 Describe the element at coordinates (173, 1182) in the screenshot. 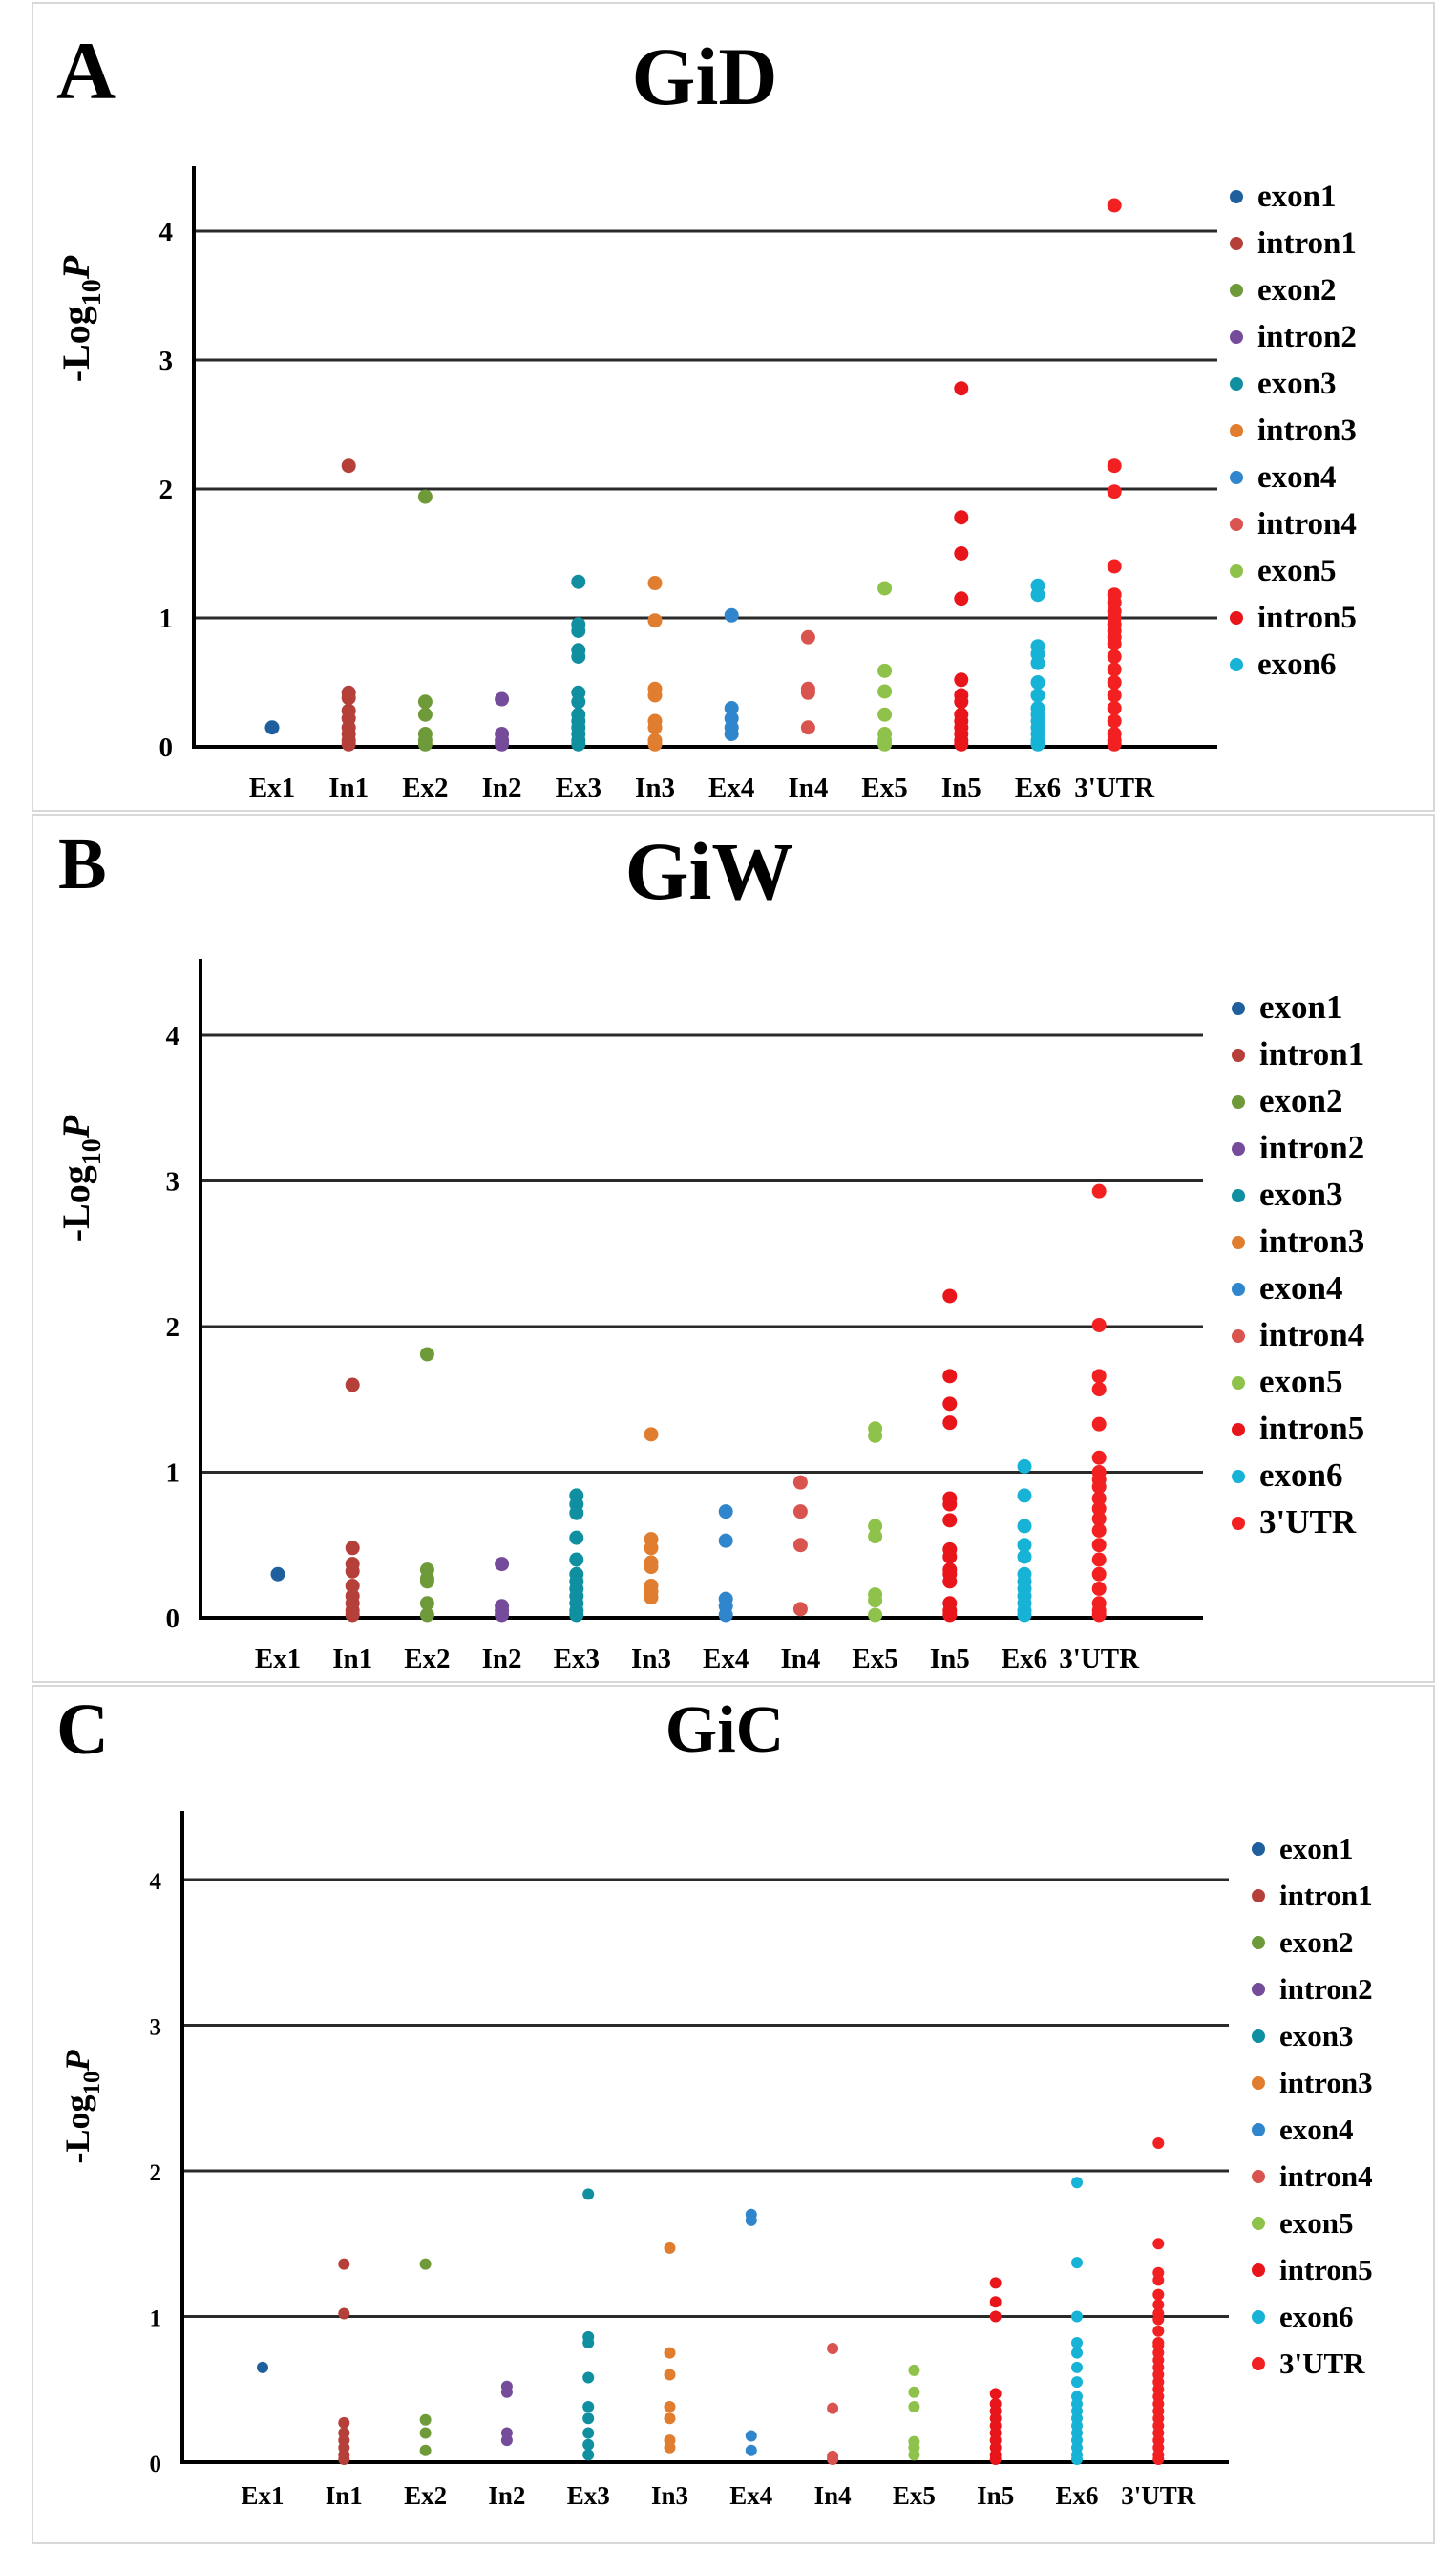

I see `y-tick-label: 3` at that location.